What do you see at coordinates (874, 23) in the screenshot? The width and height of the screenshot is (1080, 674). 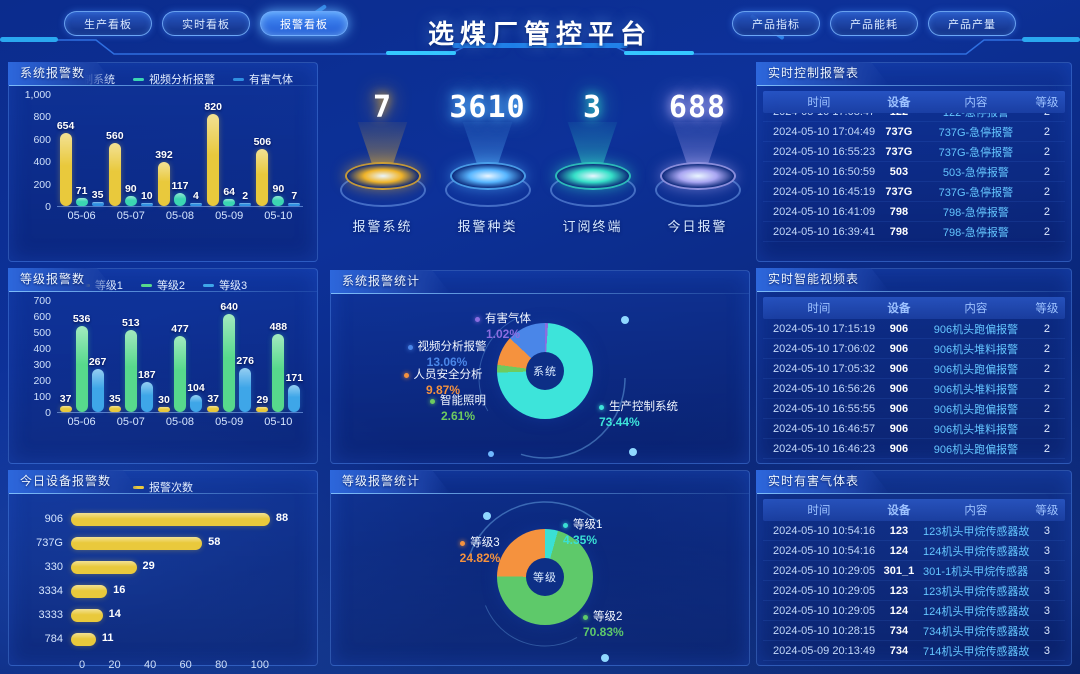 I see `nav-button-product-energy: 产品能耗` at bounding box center [874, 23].